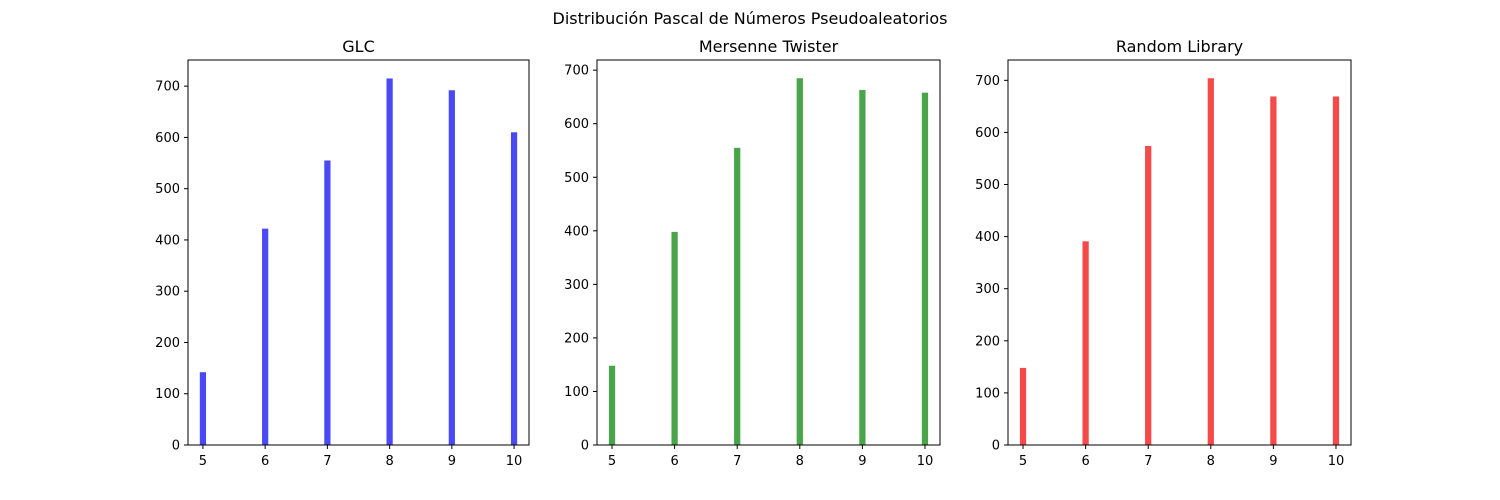  Describe the element at coordinates (358, 46) in the screenshot. I see `subplot-title: GLC` at that location.